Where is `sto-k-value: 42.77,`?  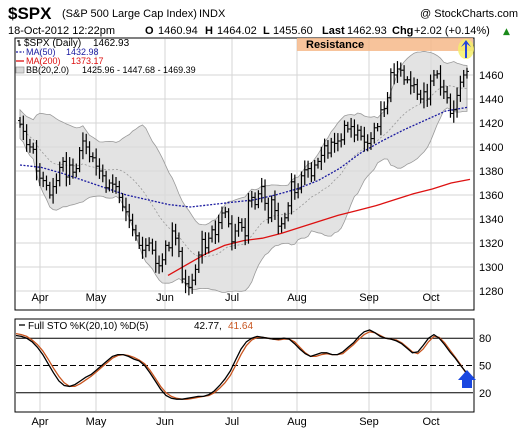
sto-k-value: 42.77, is located at coordinates (208, 326).